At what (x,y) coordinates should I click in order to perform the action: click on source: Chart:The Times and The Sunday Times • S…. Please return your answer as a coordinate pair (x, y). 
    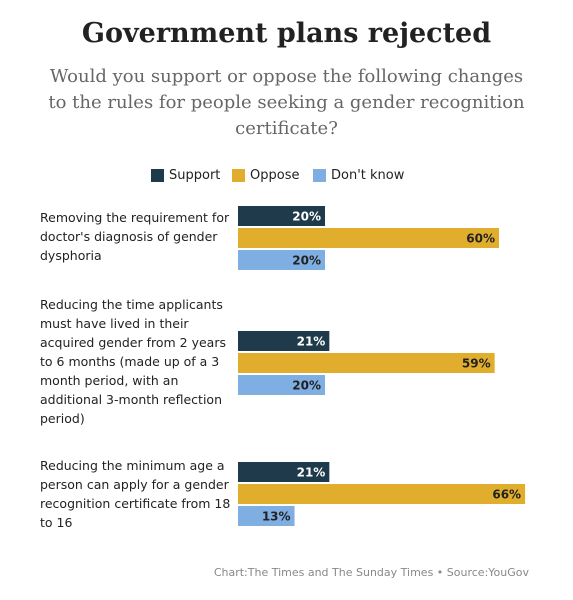
    Looking at the image, I should click on (371, 572).